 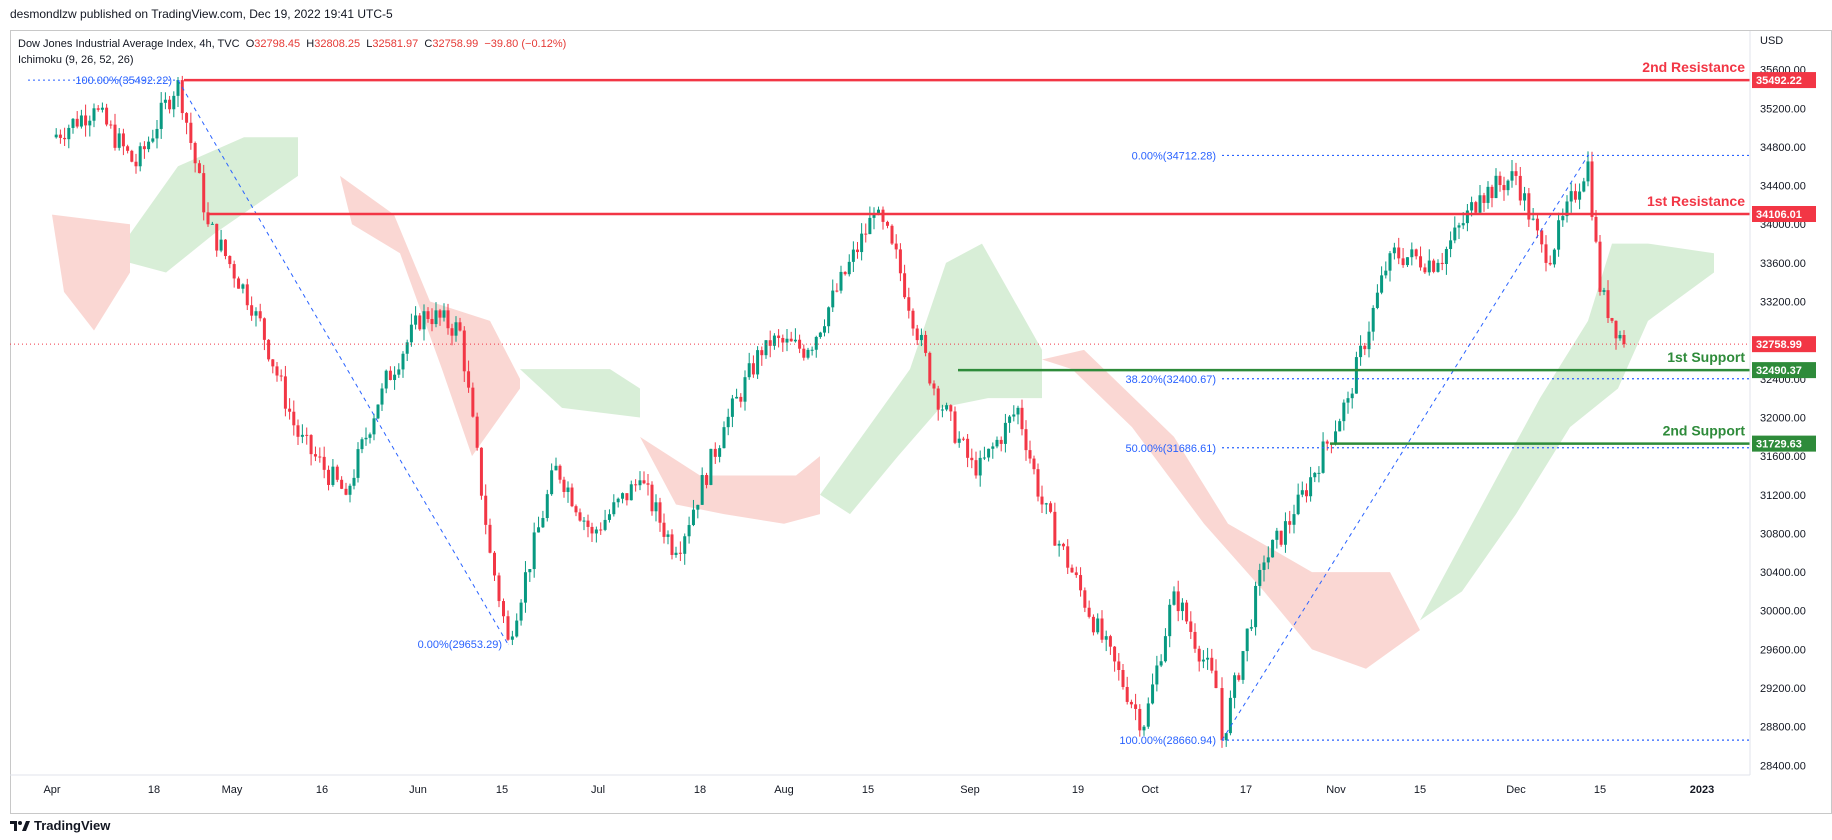 I want to click on y-tick-label: 30000.00, so click(x=1783, y=612).